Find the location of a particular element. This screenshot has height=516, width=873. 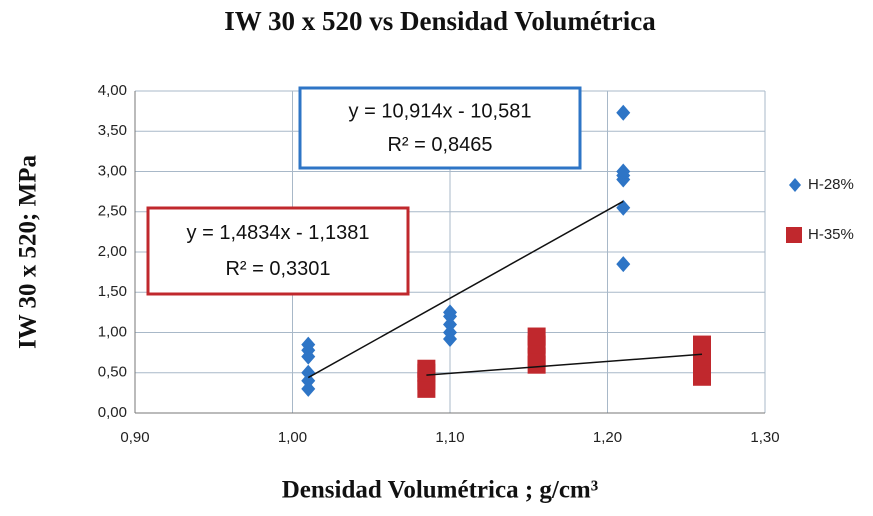

y-tick-label: 3,00 is located at coordinates (112, 170).